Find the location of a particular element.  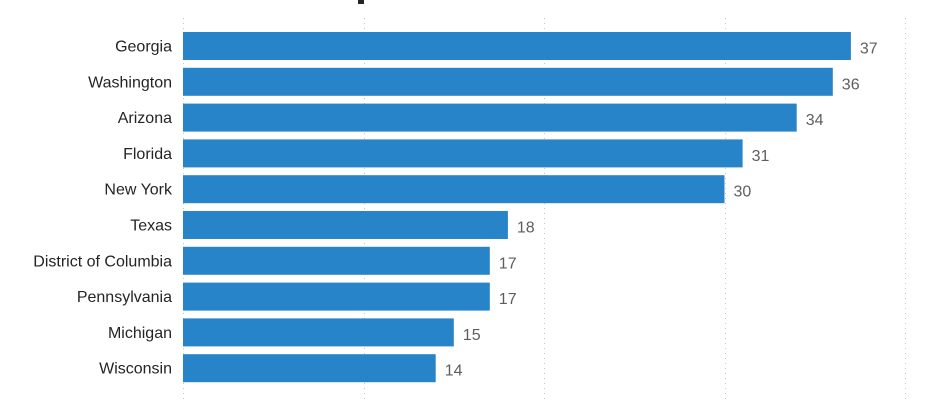

category-label: Washington is located at coordinates (130, 82).